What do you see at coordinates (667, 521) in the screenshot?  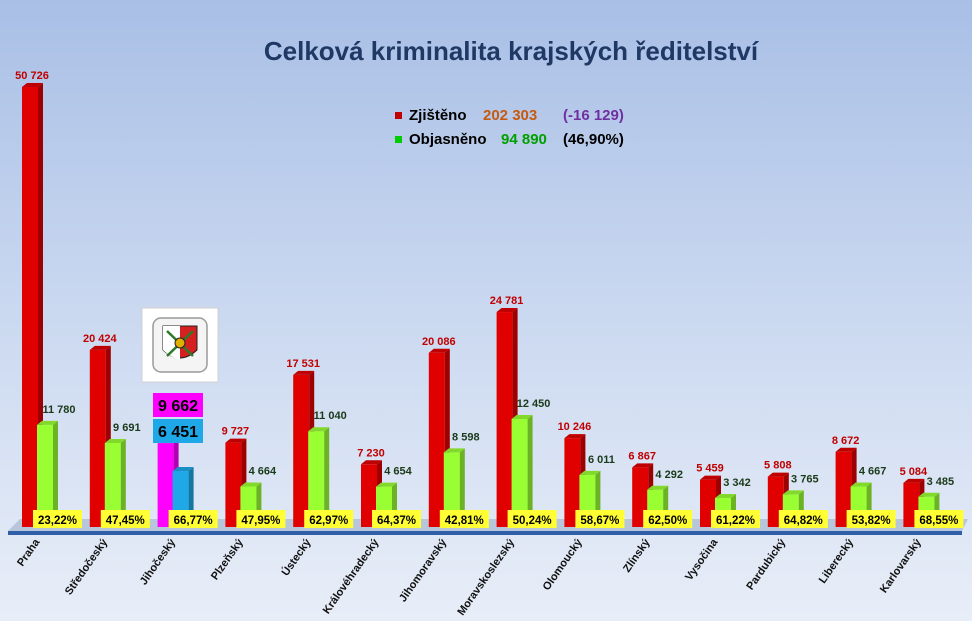 I see `percent-label: 62,50%` at bounding box center [667, 521].